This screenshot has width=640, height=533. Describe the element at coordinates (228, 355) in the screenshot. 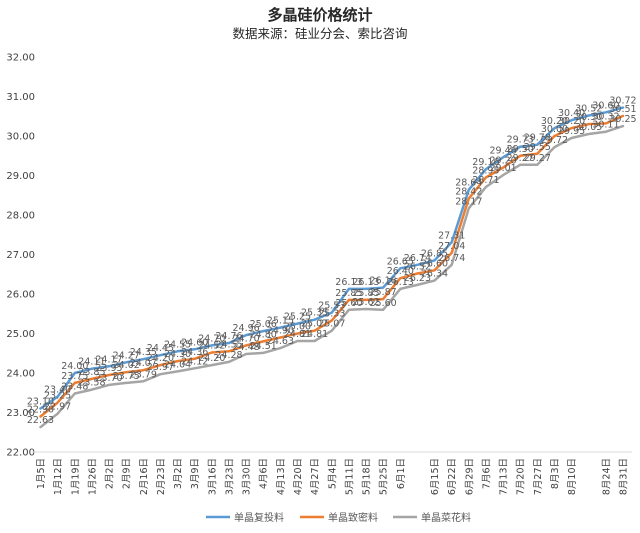

I see `data-label: 24.28` at that location.